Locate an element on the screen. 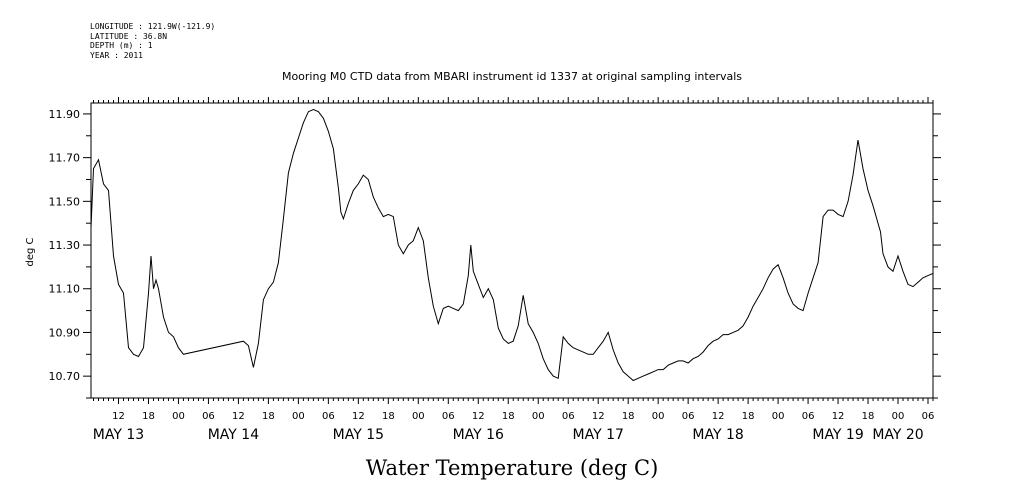 The height and width of the screenshot is (504, 1009). y-tick-label: 10.70 is located at coordinates (65, 376).